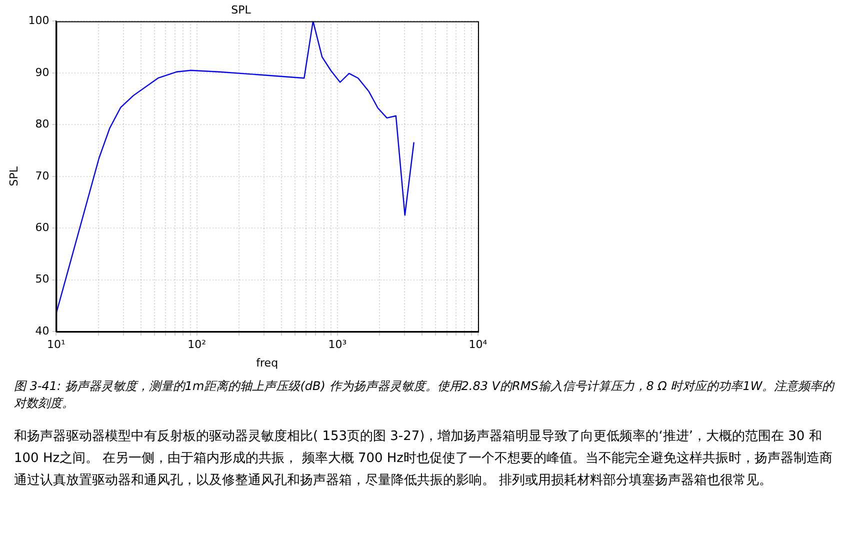  Describe the element at coordinates (42, 72) in the screenshot. I see `y-tick-label: 90` at that location.